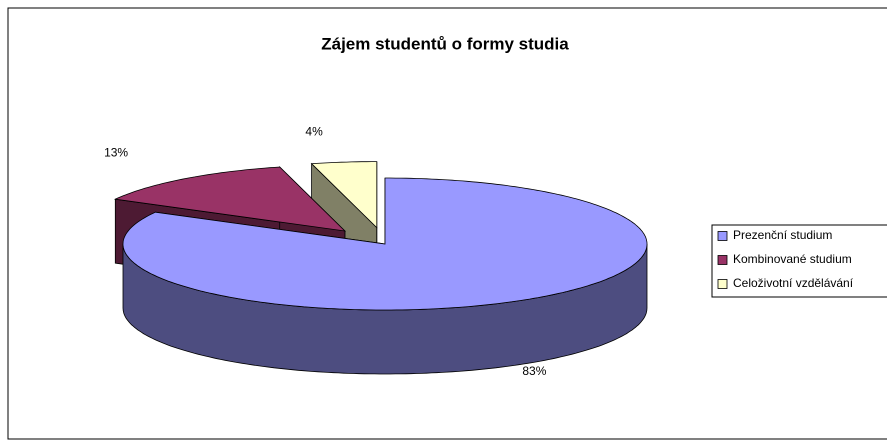 The height and width of the screenshot is (442, 887). What do you see at coordinates (116, 152) in the screenshot?
I see `data-label: 13%` at bounding box center [116, 152].